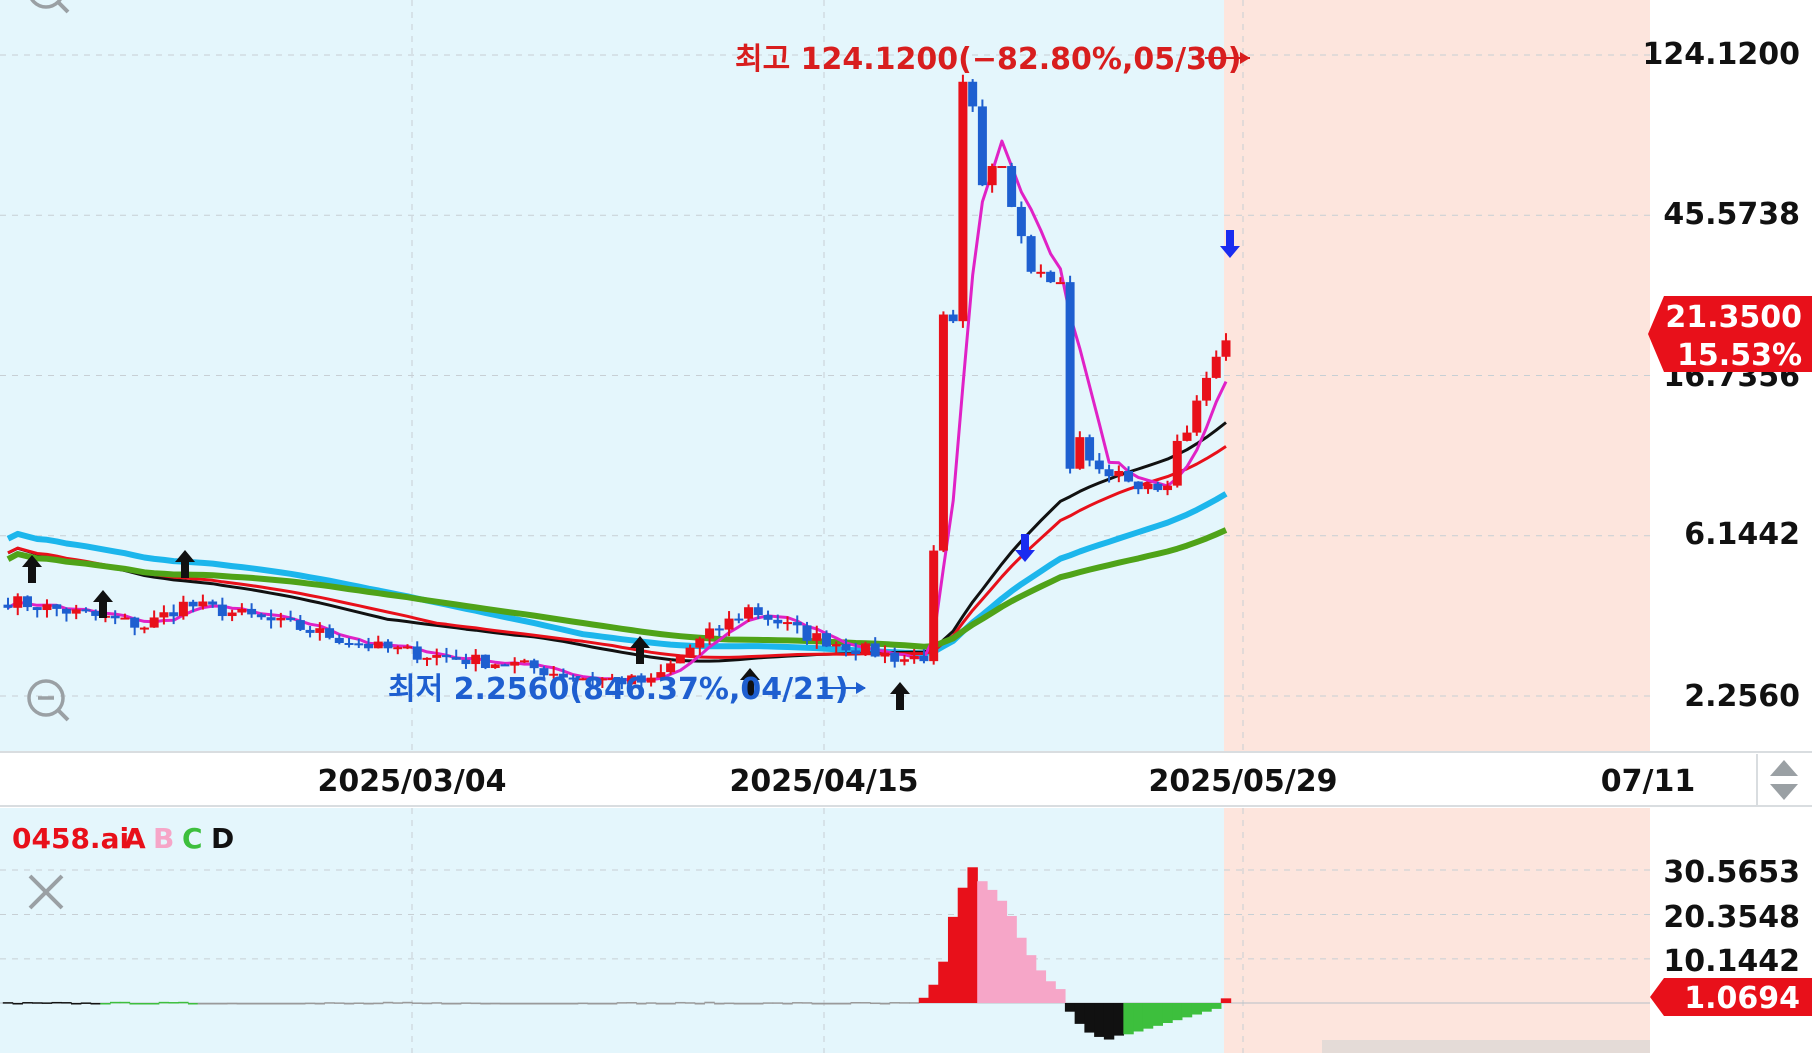 The width and height of the screenshot is (1812, 1057). I want to click on scroll-up-icon, so click(1784, 768).